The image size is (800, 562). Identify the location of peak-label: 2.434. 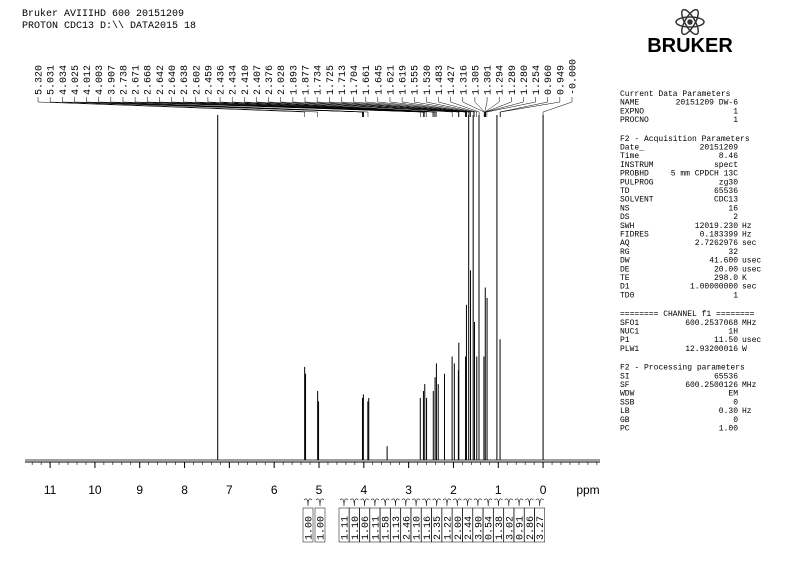
(234, 80).